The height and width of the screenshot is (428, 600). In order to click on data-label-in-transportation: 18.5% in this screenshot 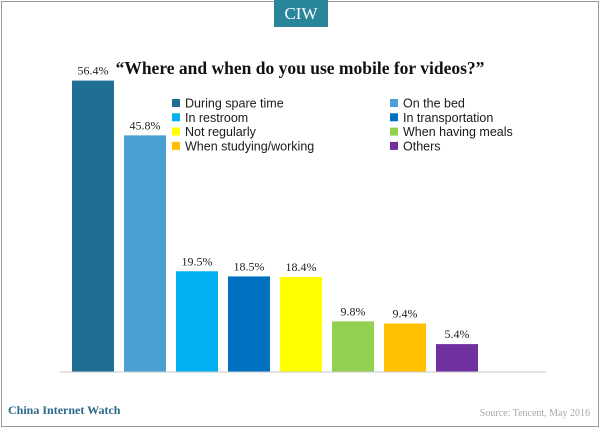, I will do `click(249, 266)`.